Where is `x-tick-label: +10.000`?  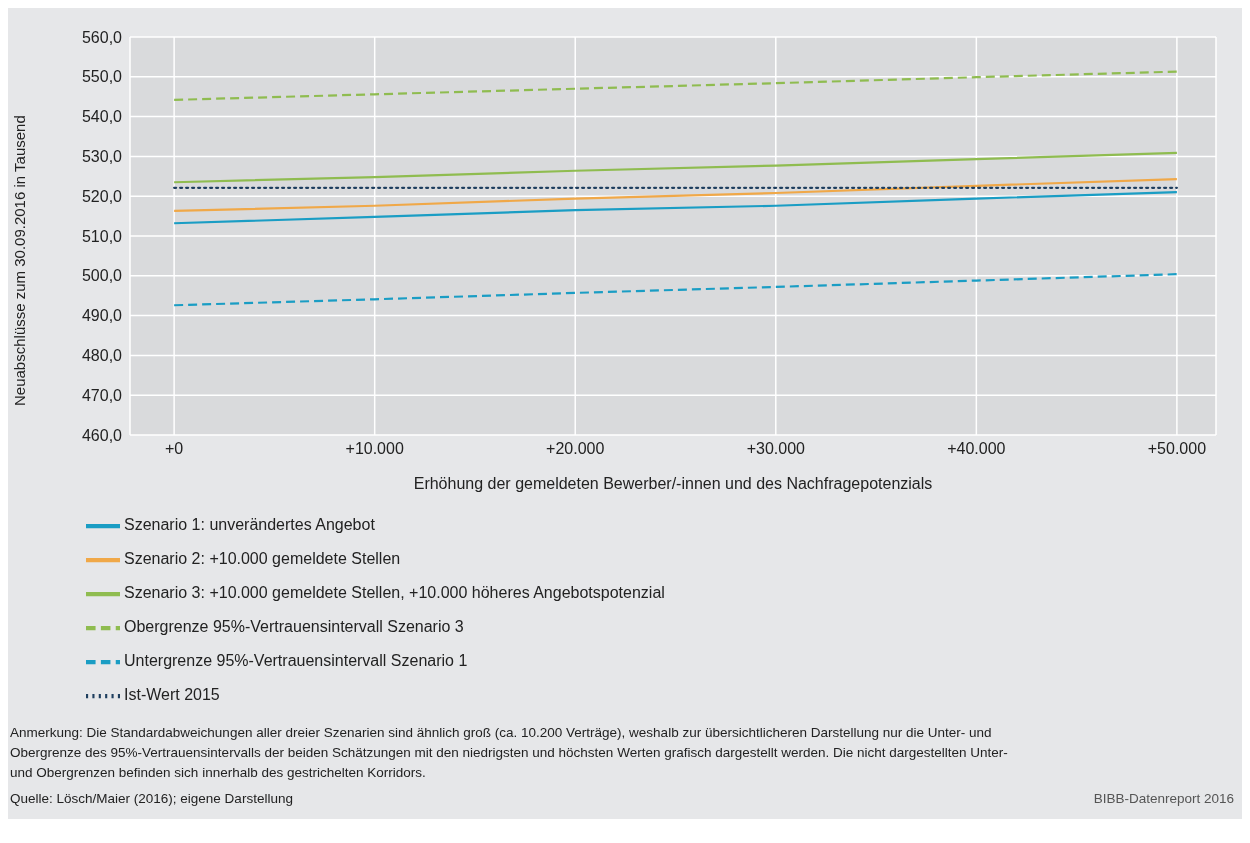 x-tick-label: +10.000 is located at coordinates (374, 449).